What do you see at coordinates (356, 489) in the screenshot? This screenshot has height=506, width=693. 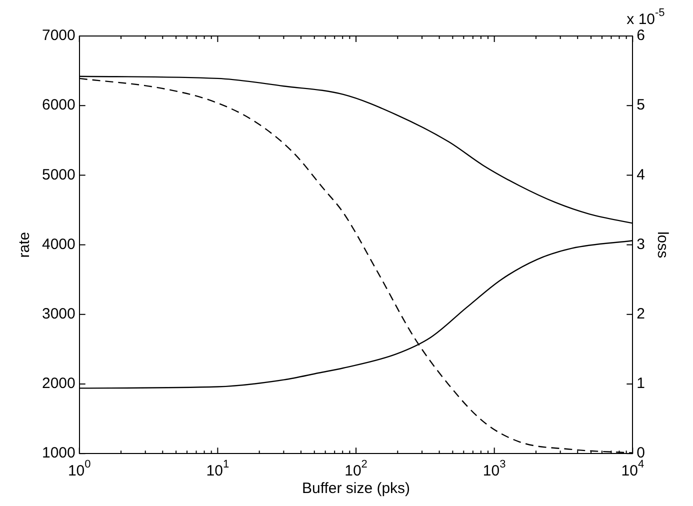 I see `x-axis-title: Buffer size (pks)` at bounding box center [356, 489].